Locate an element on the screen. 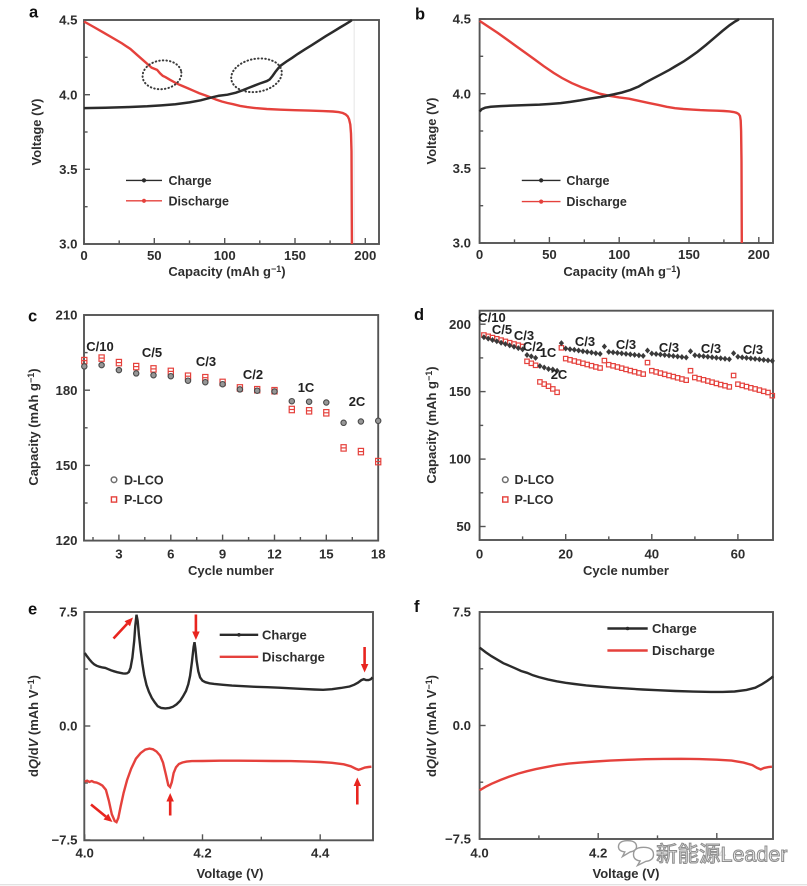 The width and height of the screenshot is (807, 886). svg-text: 15 is located at coordinates (326, 553).